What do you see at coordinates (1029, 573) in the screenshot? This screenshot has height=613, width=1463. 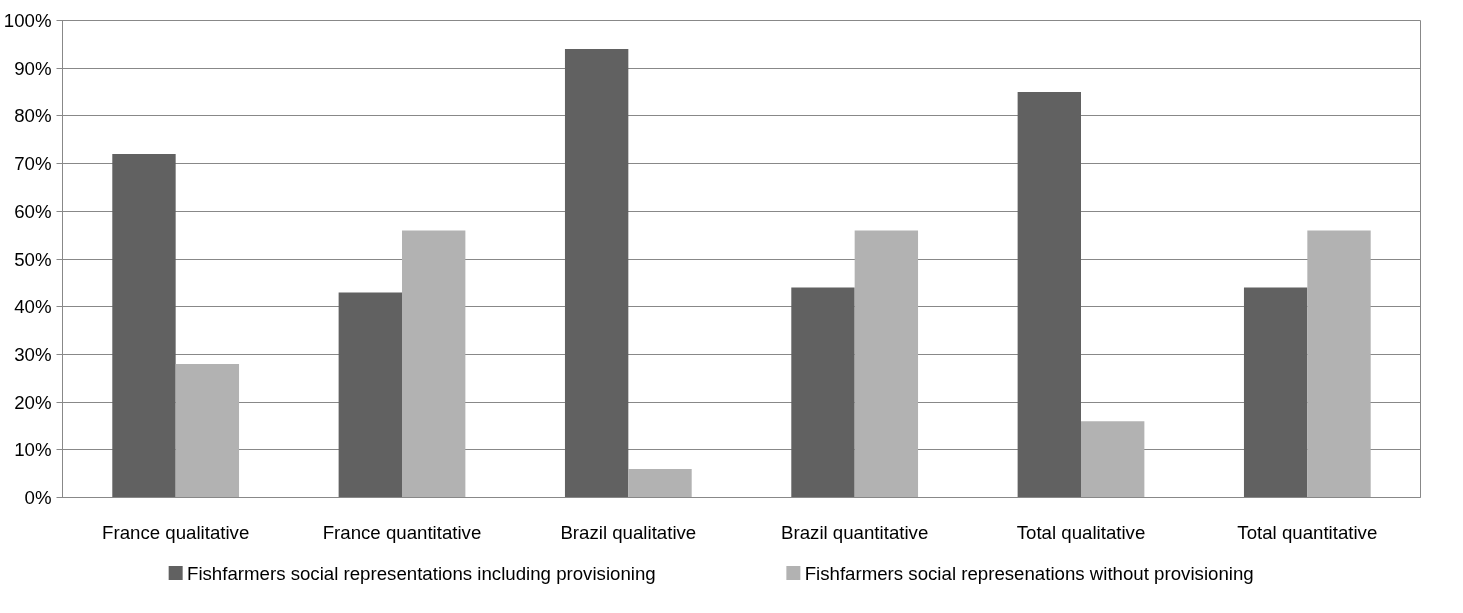 I see `legend-label: Fishfarmers social represenations without provisioning` at bounding box center [1029, 573].